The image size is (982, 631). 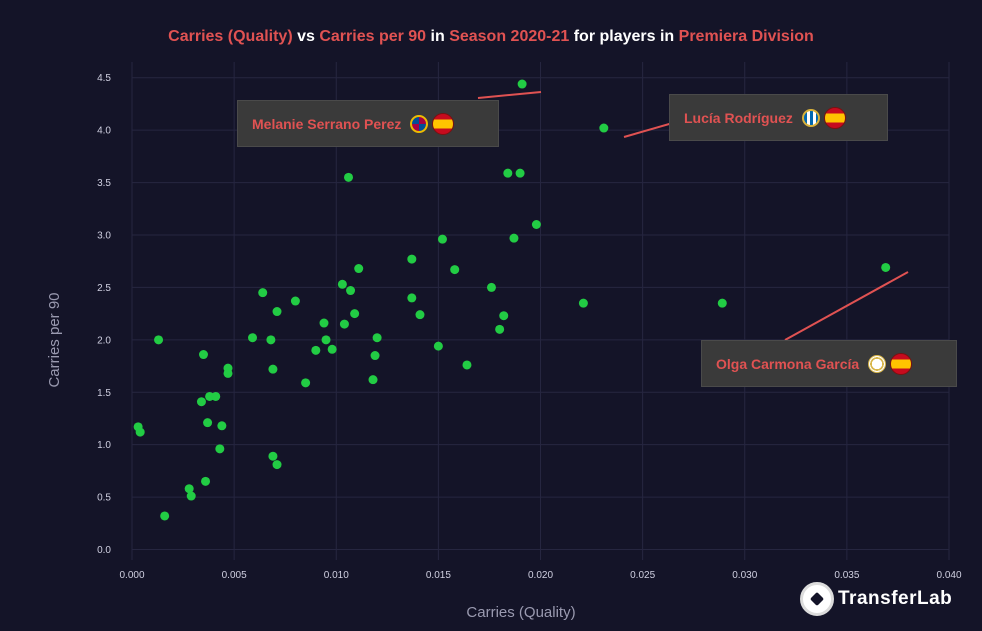 I want to click on annotation-melanie-serrano-perez: Melanie Serrano Perez, so click(x=368, y=123).